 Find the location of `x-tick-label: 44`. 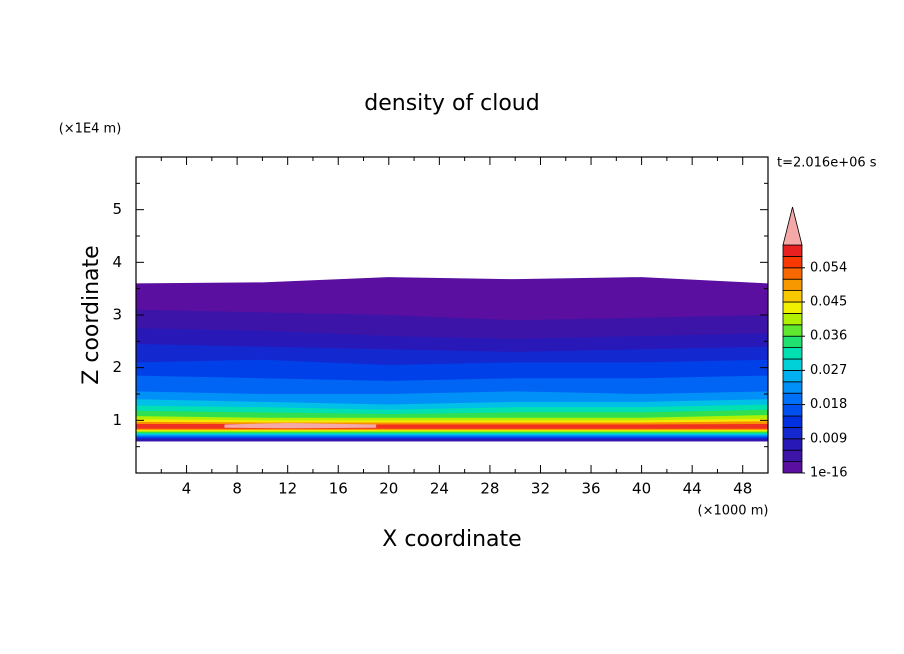

x-tick-label: 44 is located at coordinates (692, 489).